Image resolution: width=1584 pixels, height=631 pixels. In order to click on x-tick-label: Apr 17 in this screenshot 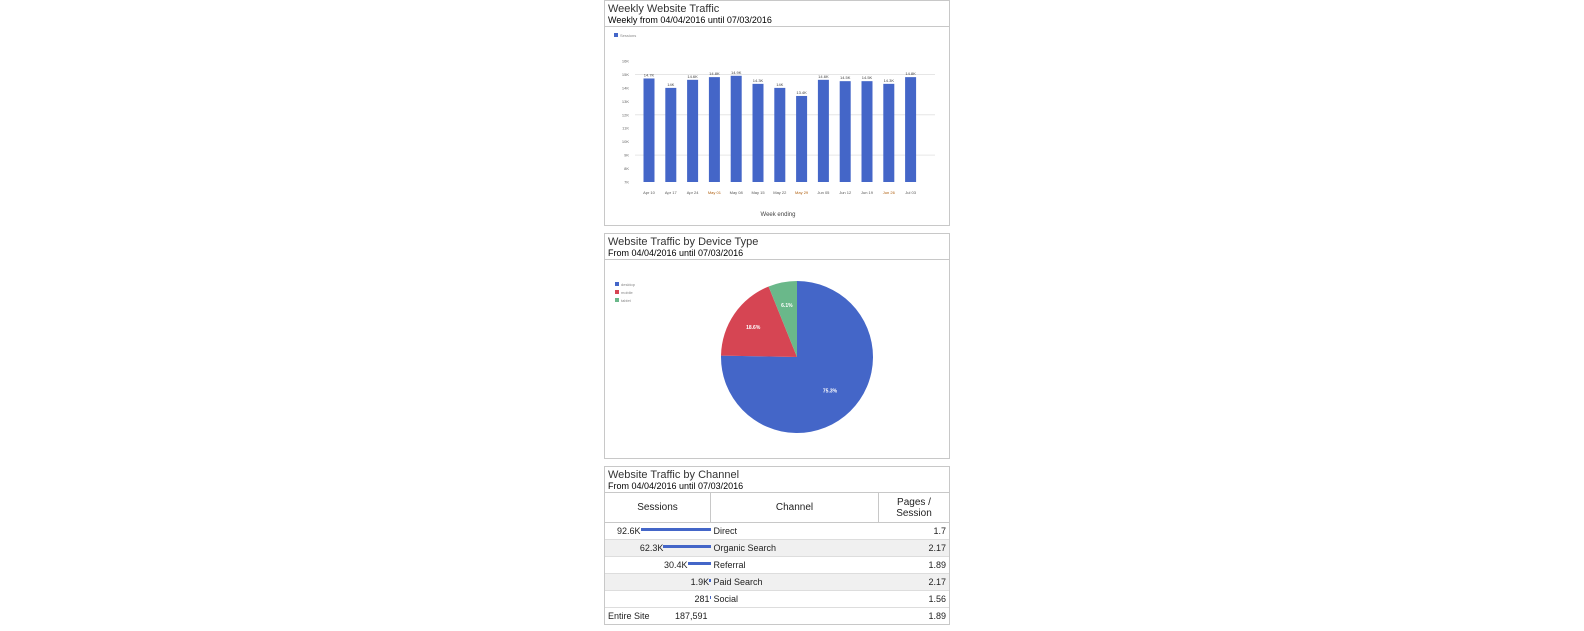, I will do `click(671, 192)`.